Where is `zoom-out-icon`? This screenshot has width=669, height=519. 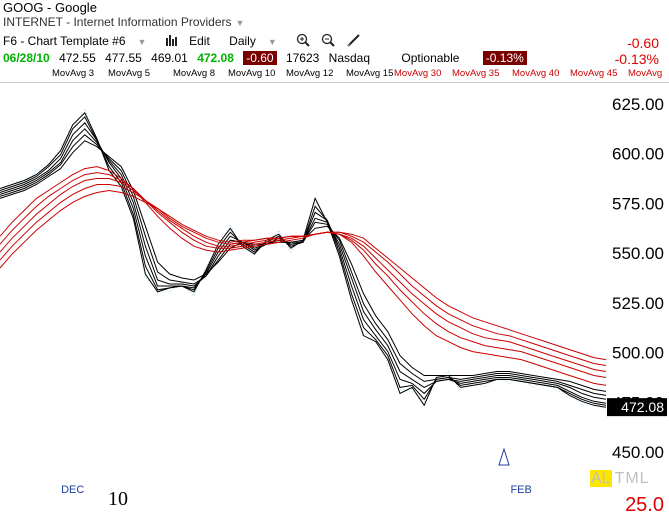 zoom-out-icon is located at coordinates (328, 41).